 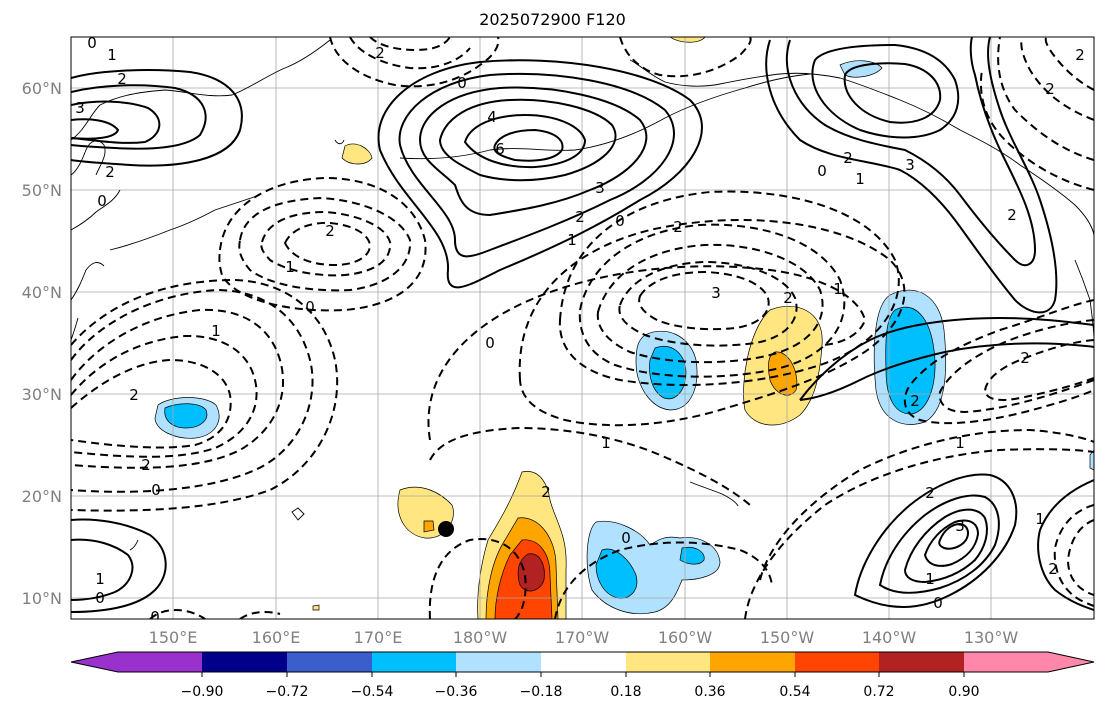 What do you see at coordinates (42, 598) in the screenshot?
I see `lat-label-10n: 10°N` at bounding box center [42, 598].